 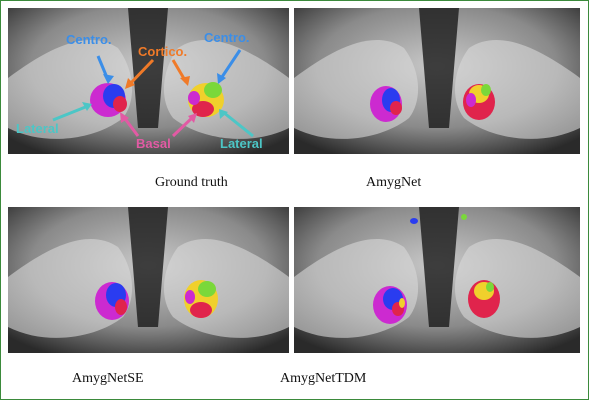 I want to click on seg-spurious-blue, so click(x=414, y=221).